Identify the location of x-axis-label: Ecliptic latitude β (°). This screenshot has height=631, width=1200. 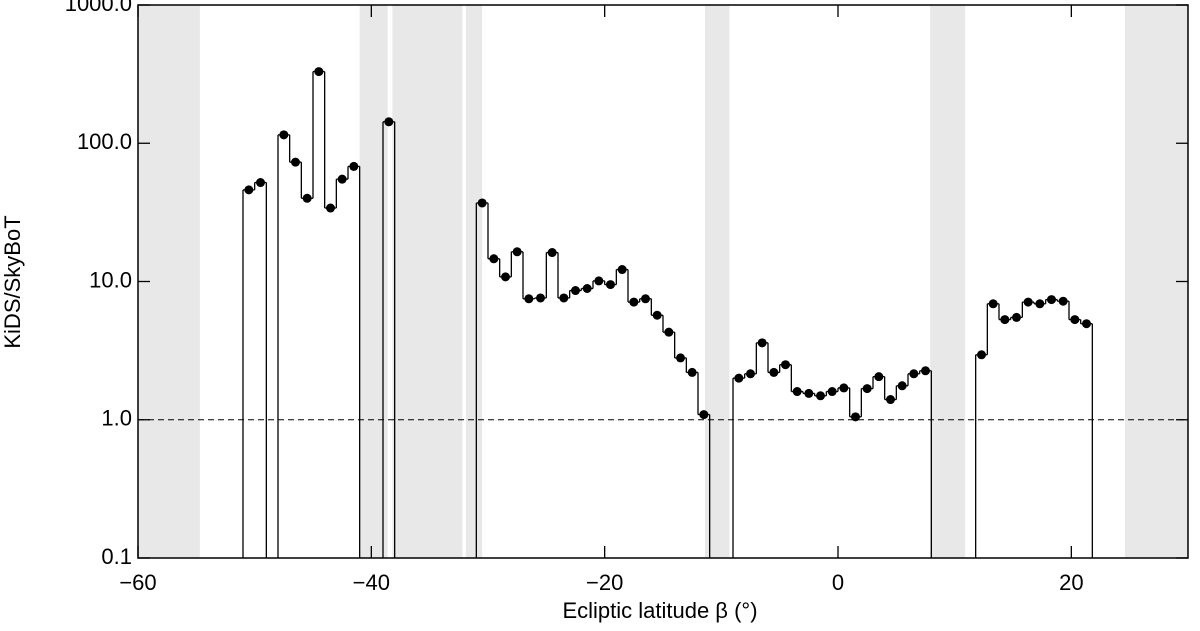
(659, 610).